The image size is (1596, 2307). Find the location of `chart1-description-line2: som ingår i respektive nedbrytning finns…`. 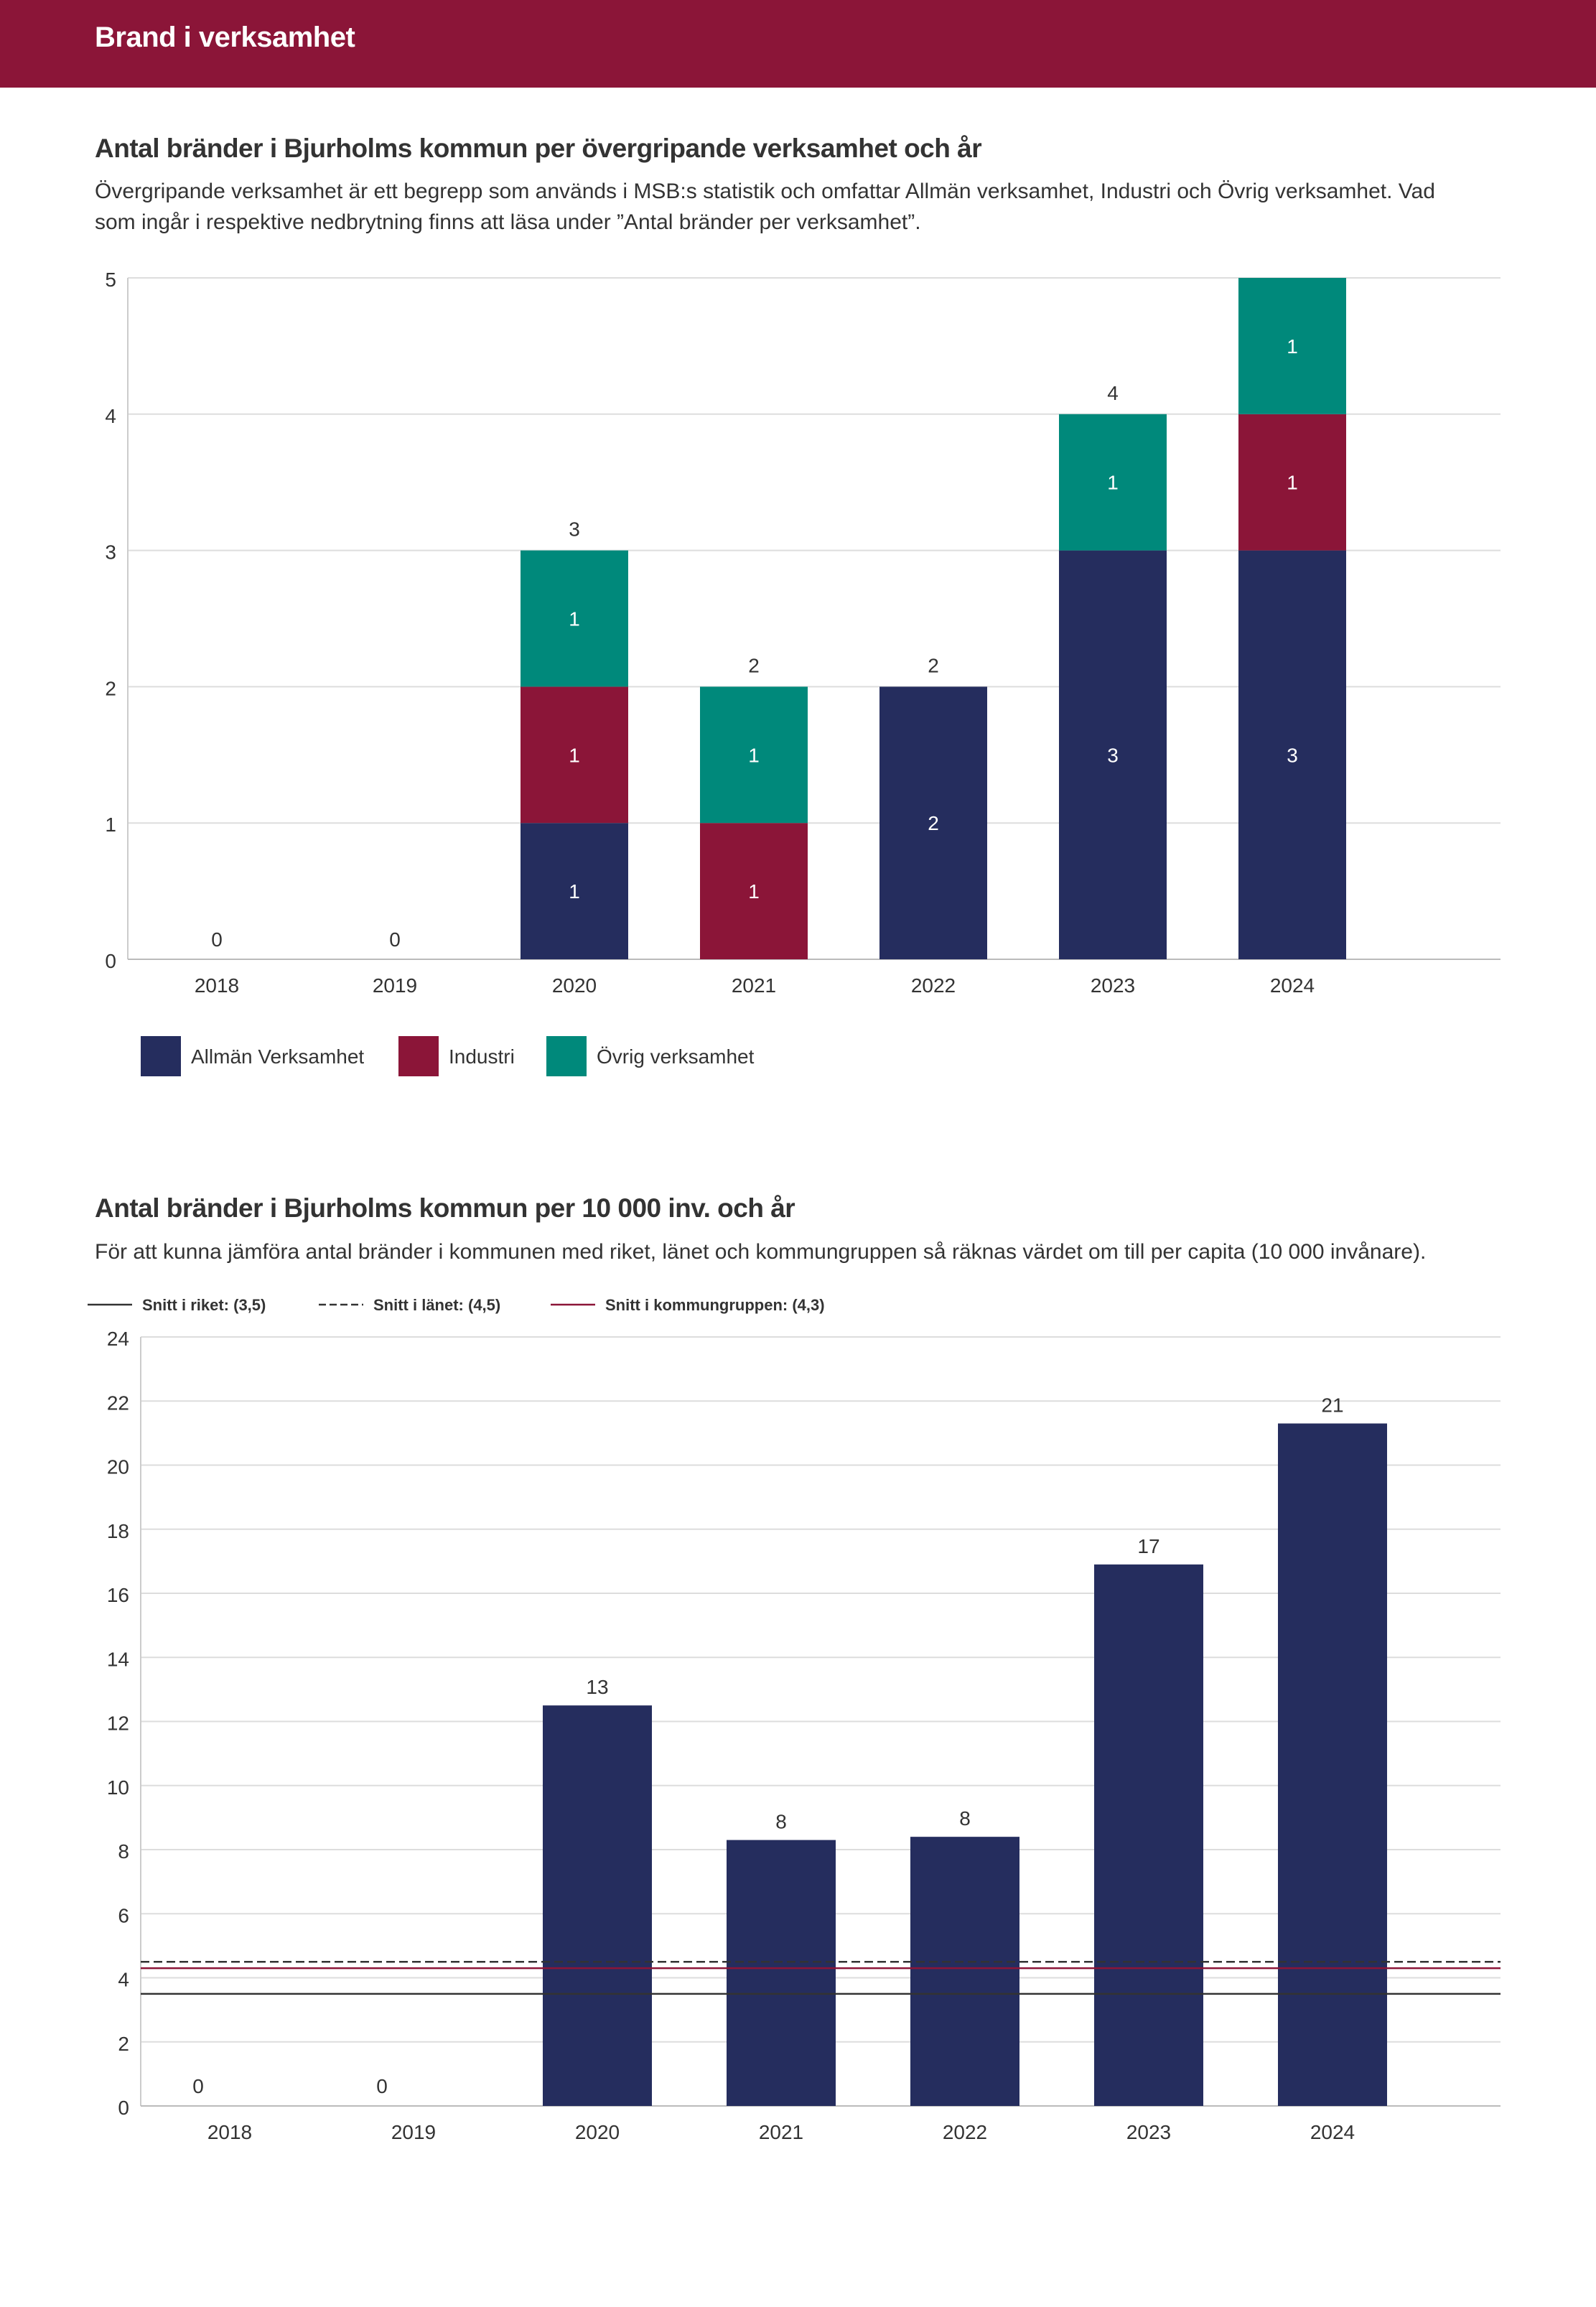

chart1-description-line2: som ingår i respektive nedbrytning finns… is located at coordinates (508, 222).